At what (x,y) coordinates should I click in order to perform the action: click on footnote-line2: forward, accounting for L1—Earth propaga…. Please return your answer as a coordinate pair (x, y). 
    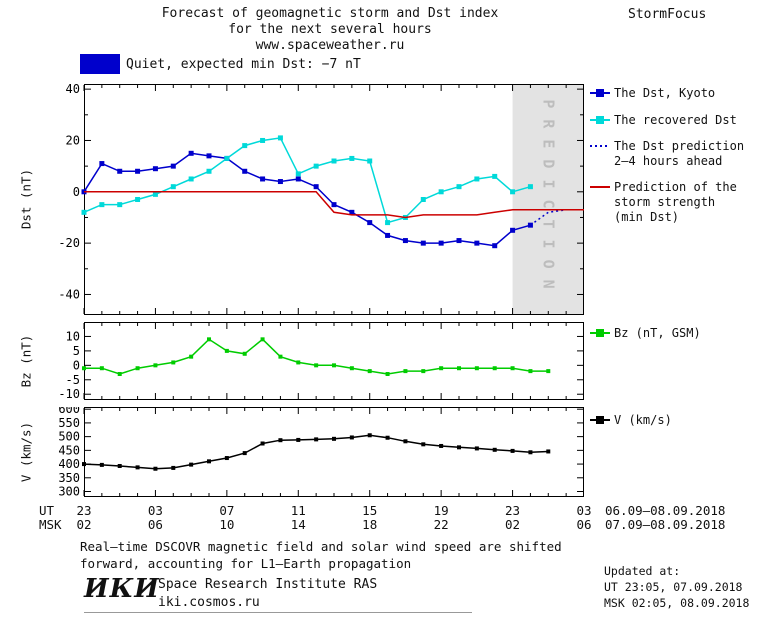
    Looking at the image, I should click on (246, 563).